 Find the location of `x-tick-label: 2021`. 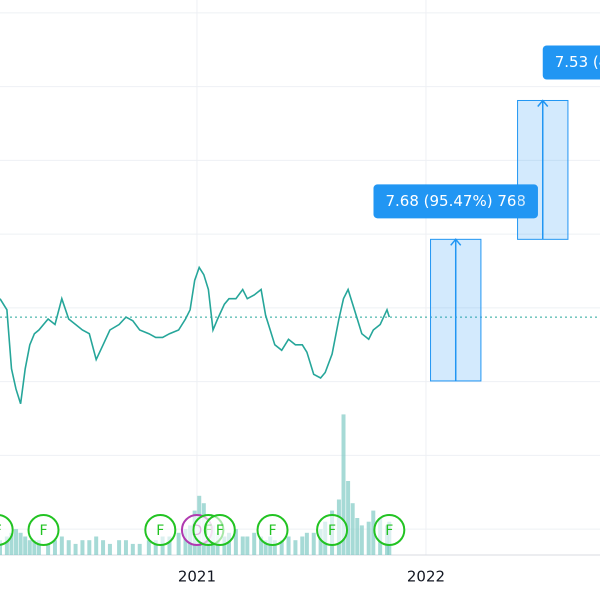

x-tick-label: 2021 is located at coordinates (197, 577).